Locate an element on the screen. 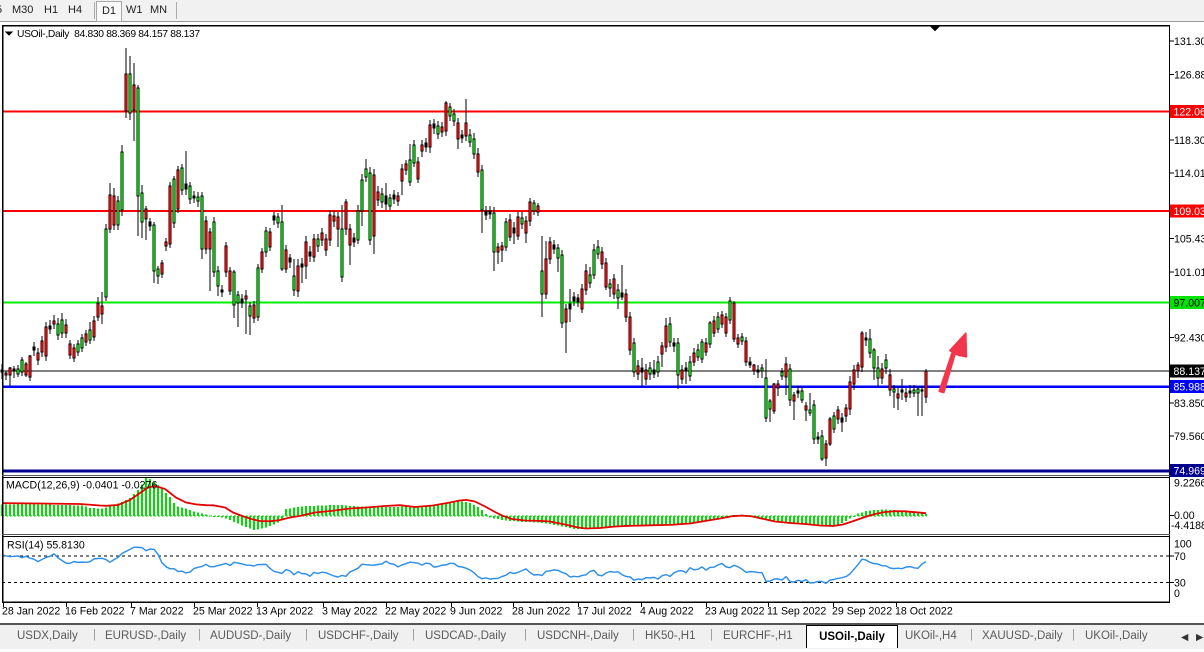  svg-text: 85.988 is located at coordinates (1189, 387).